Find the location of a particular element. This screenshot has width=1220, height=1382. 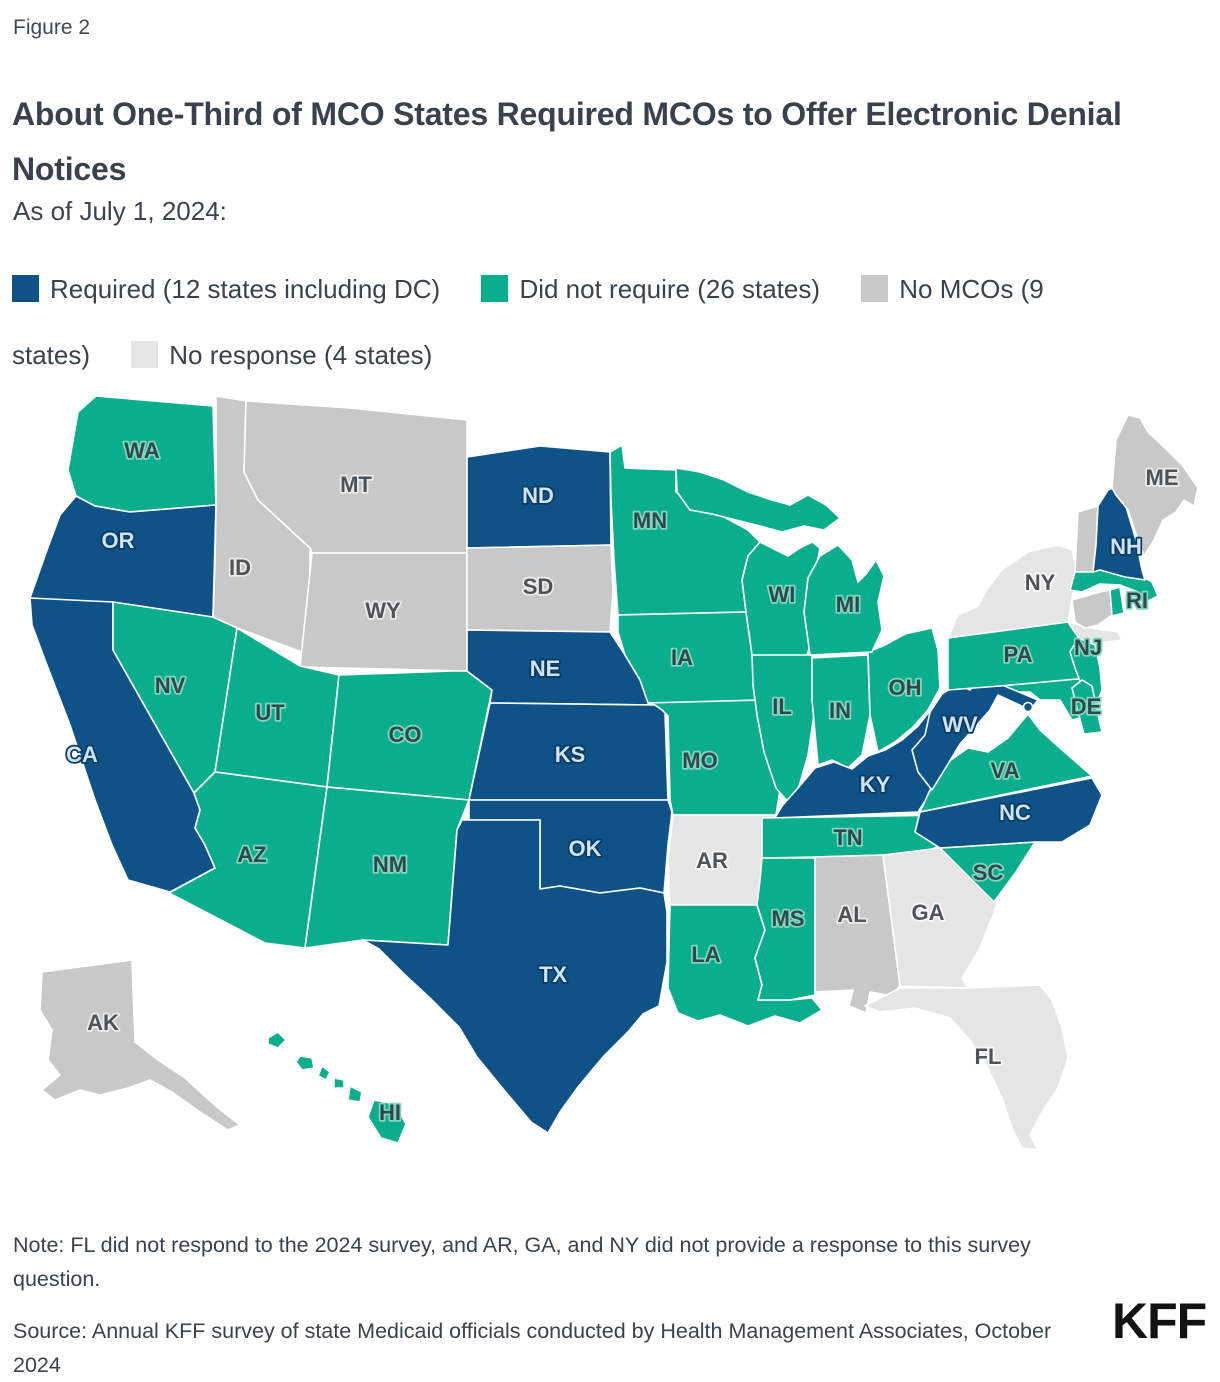

legend-item-no-mcos: No MCOs (9 states) is located at coordinates (528, 322).